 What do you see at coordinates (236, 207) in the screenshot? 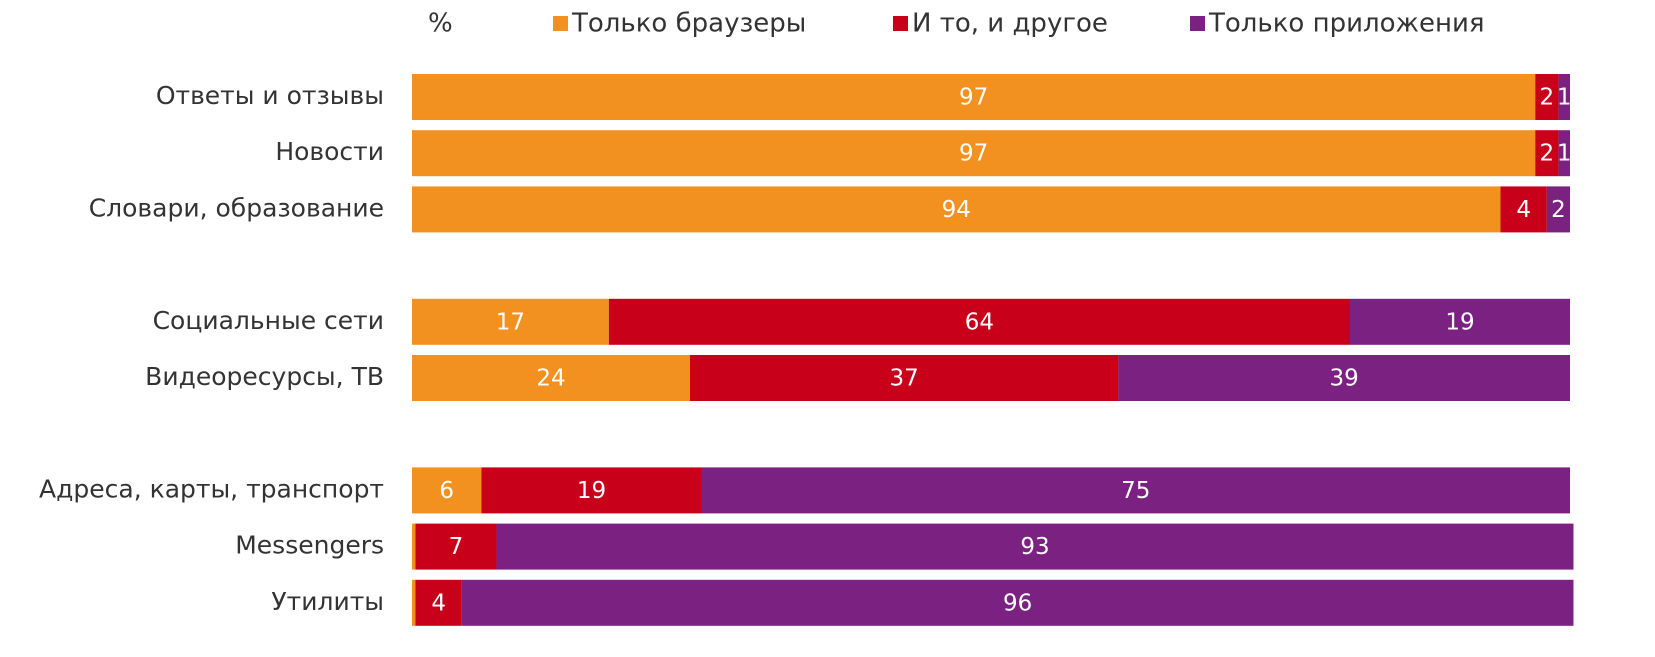
I see `y-tick-label: Словари, образование` at bounding box center [236, 207].